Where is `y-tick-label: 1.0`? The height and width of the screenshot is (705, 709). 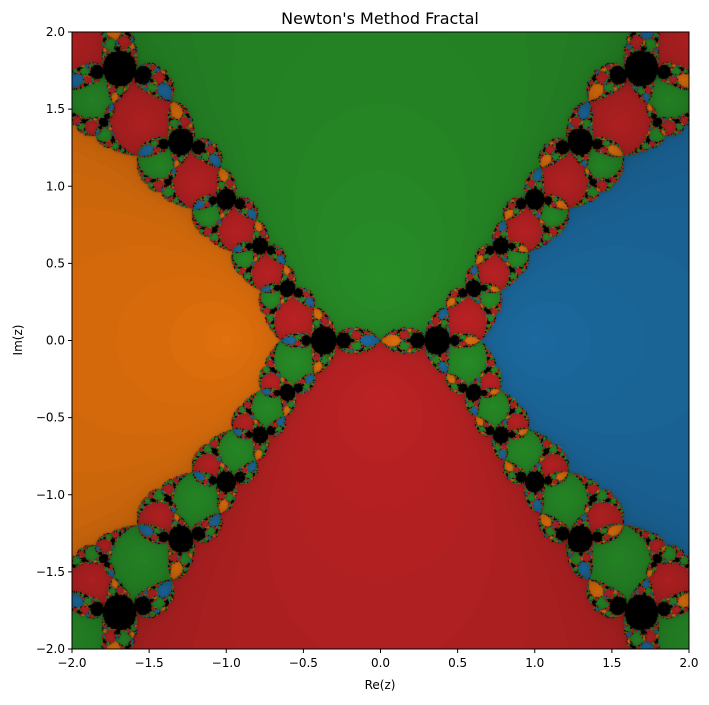
y-tick-label: 1.0 is located at coordinates (55, 186).